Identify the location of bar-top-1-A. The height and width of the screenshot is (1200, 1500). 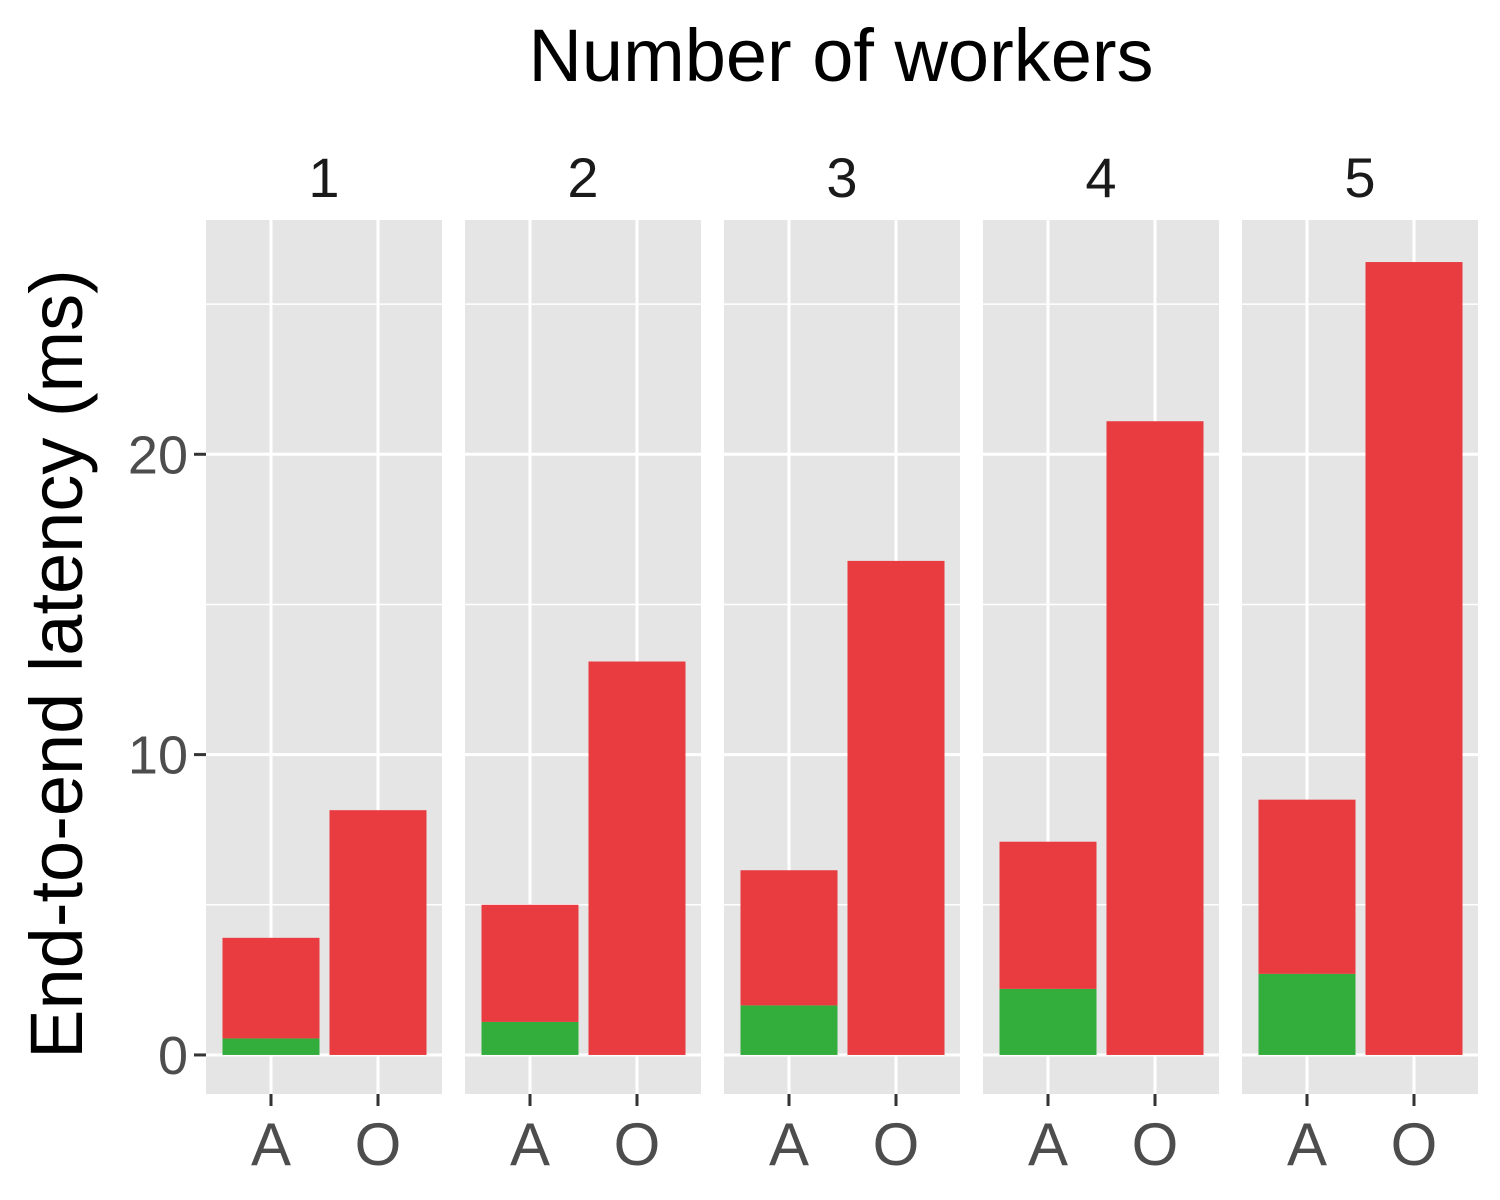
(271, 988).